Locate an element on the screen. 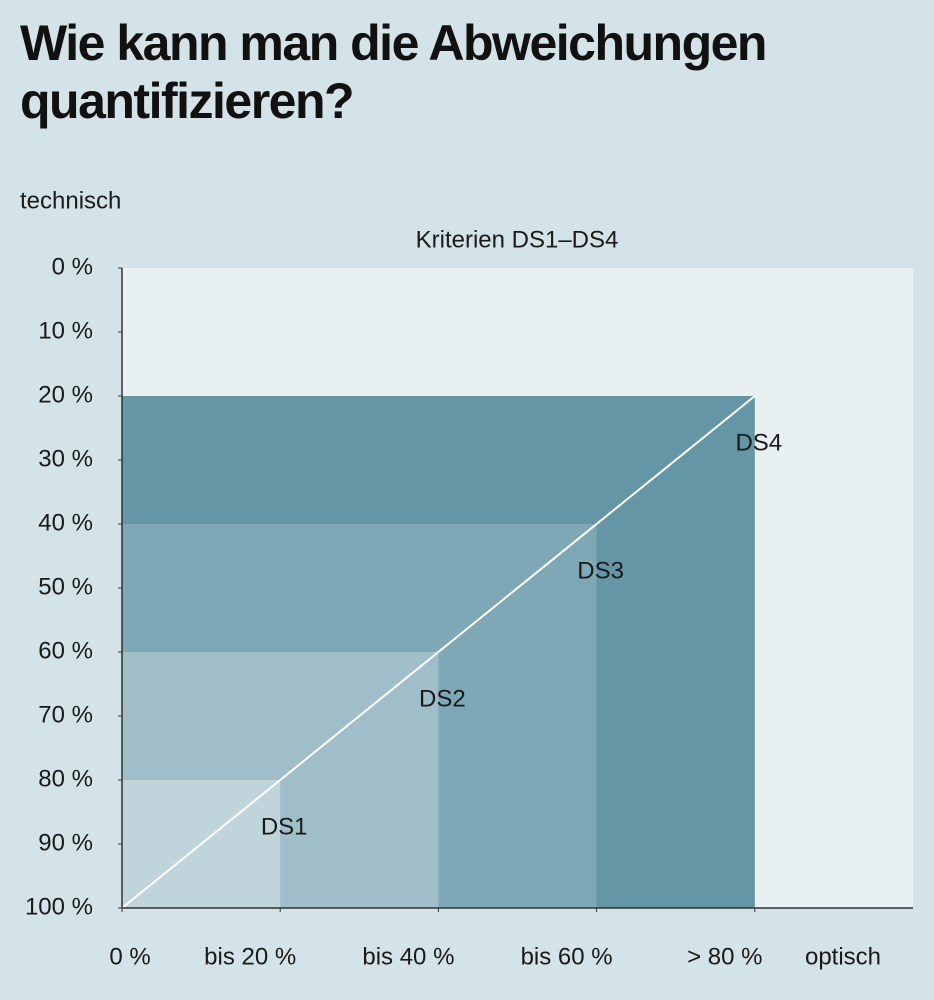  x-tick-label: 0 % is located at coordinates (129, 956).